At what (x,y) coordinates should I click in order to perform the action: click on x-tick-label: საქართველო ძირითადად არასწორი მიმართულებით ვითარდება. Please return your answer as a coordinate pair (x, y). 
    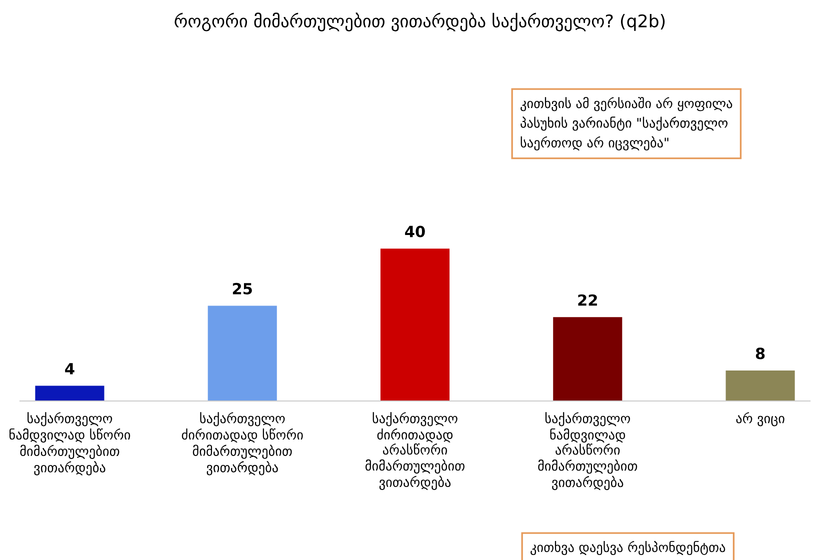
    Looking at the image, I should click on (415, 451).